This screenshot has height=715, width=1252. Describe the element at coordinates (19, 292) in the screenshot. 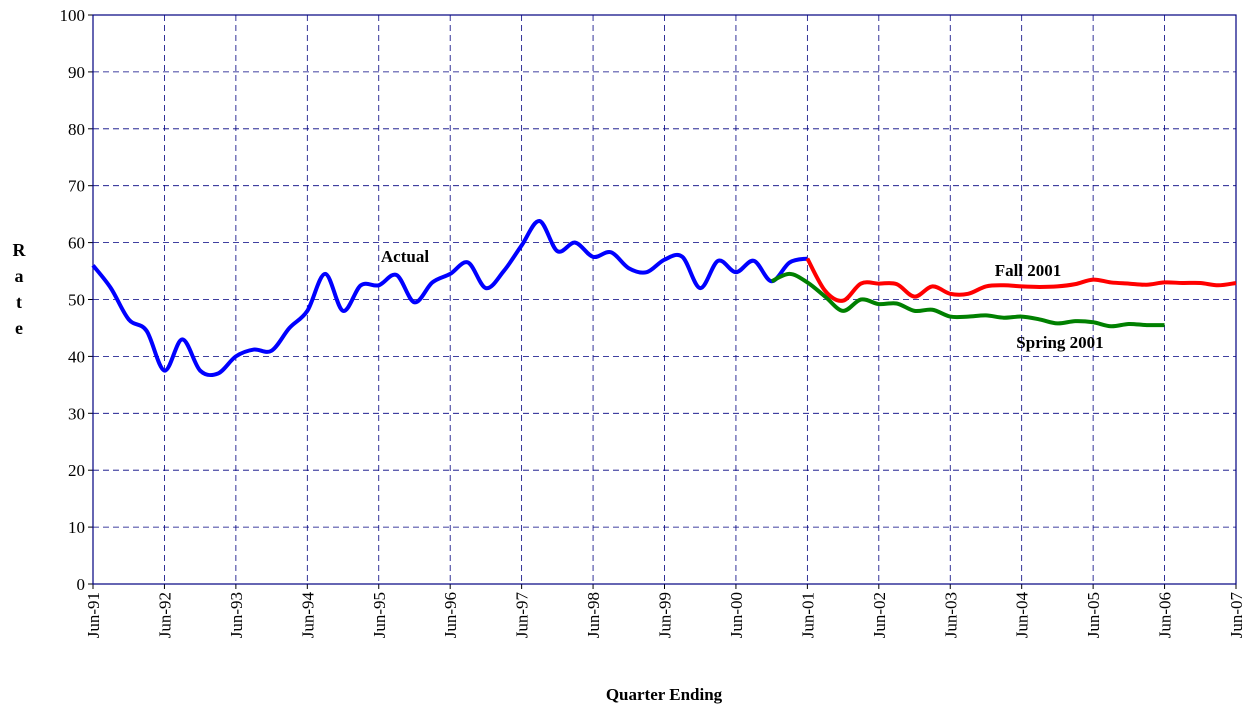

I see `y-axis-label: Rate` at that location.